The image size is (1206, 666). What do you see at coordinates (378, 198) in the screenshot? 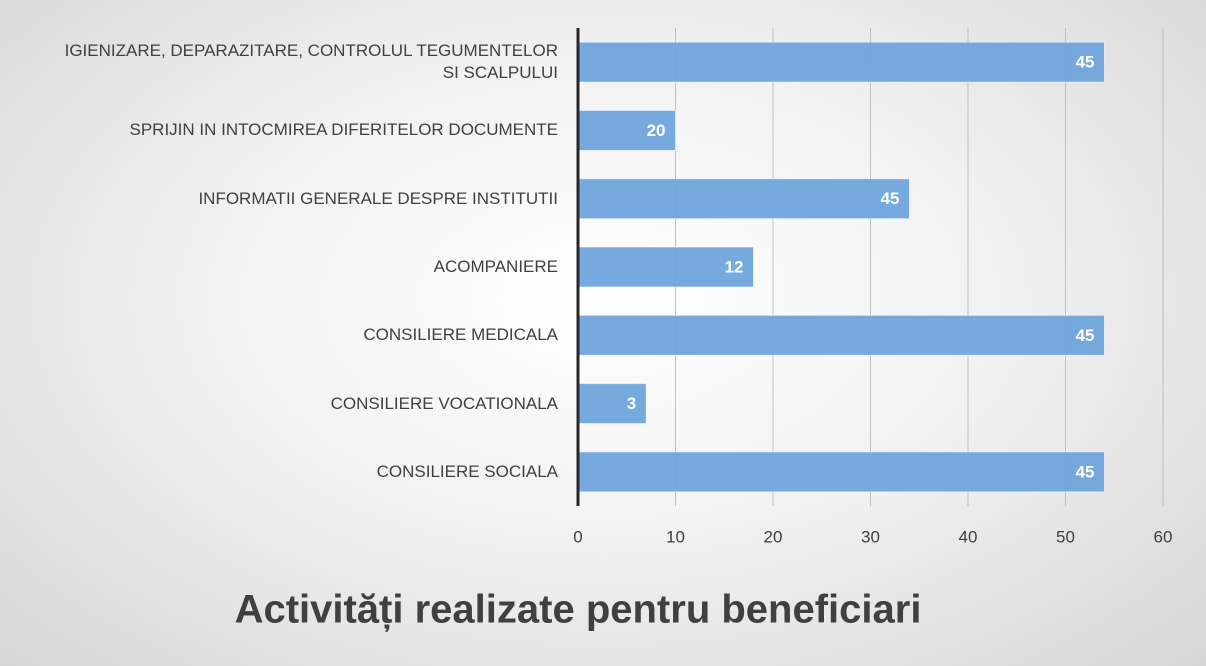
I see `y-tick-label: INFORMATII GENERALE DESPRE INSTITUTII` at bounding box center [378, 198].